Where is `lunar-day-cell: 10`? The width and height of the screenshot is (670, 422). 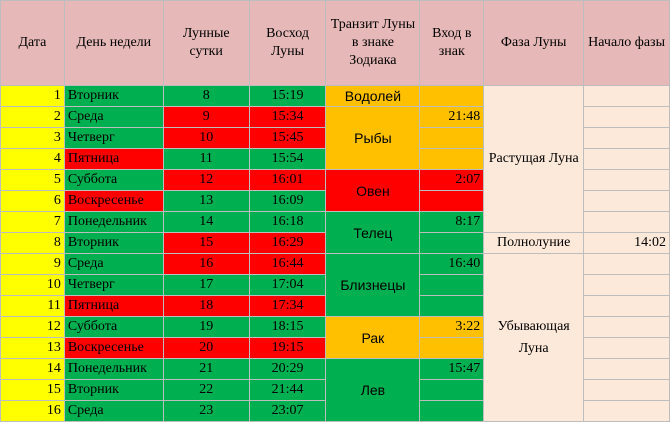
lunar-day-cell: 10 is located at coordinates (206, 138).